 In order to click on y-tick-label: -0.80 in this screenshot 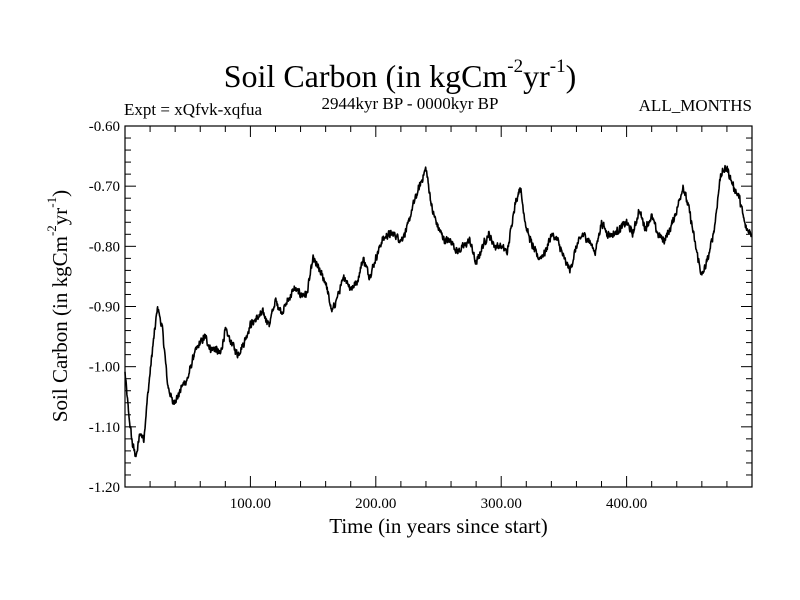, I will do `click(104, 247)`.